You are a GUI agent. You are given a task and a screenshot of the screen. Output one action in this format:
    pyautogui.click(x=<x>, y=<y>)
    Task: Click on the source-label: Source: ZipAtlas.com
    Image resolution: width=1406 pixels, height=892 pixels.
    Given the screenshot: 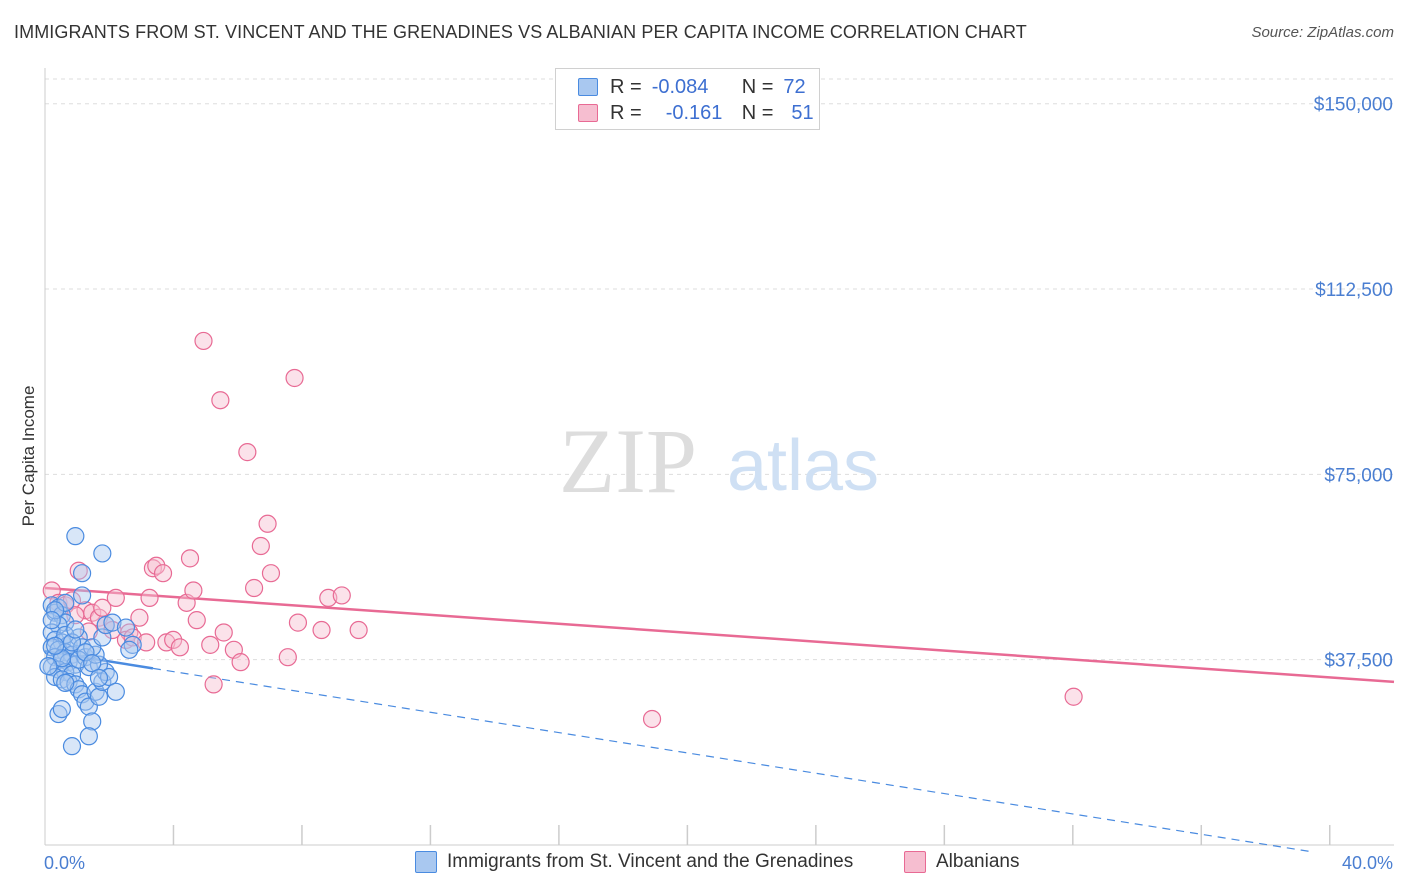 What is the action you would take?
    pyautogui.click(x=1322, y=32)
    